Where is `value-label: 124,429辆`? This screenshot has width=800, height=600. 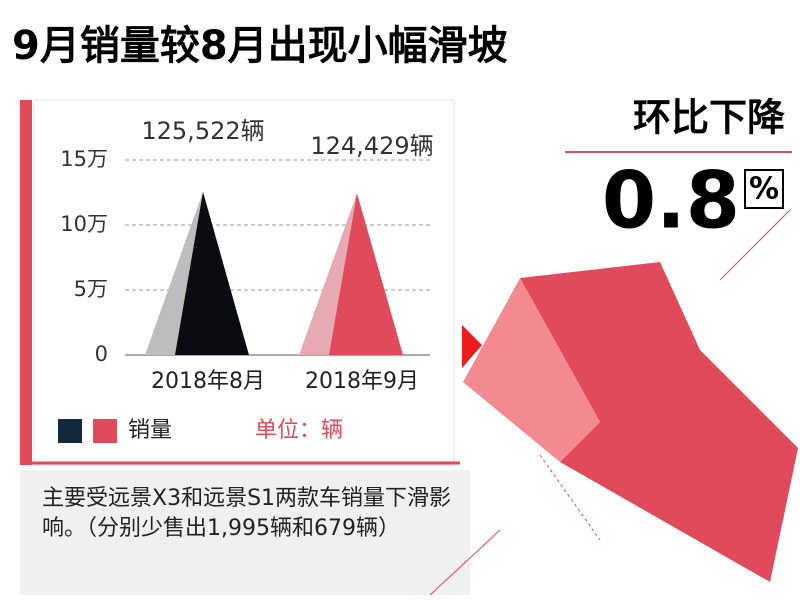
value-label: 124,429辆 is located at coordinates (371, 146).